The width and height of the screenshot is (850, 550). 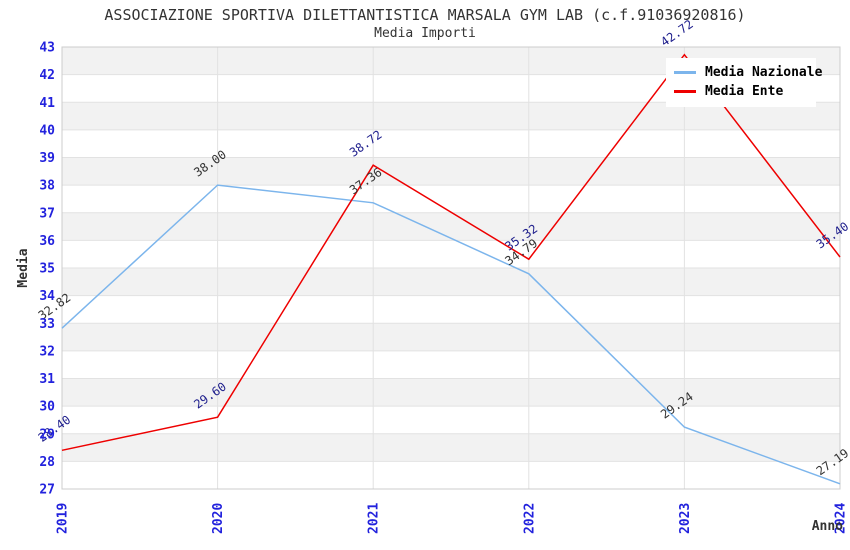 What do you see at coordinates (47, 296) in the screenshot?
I see `y-tick-label: 34` at bounding box center [47, 296].